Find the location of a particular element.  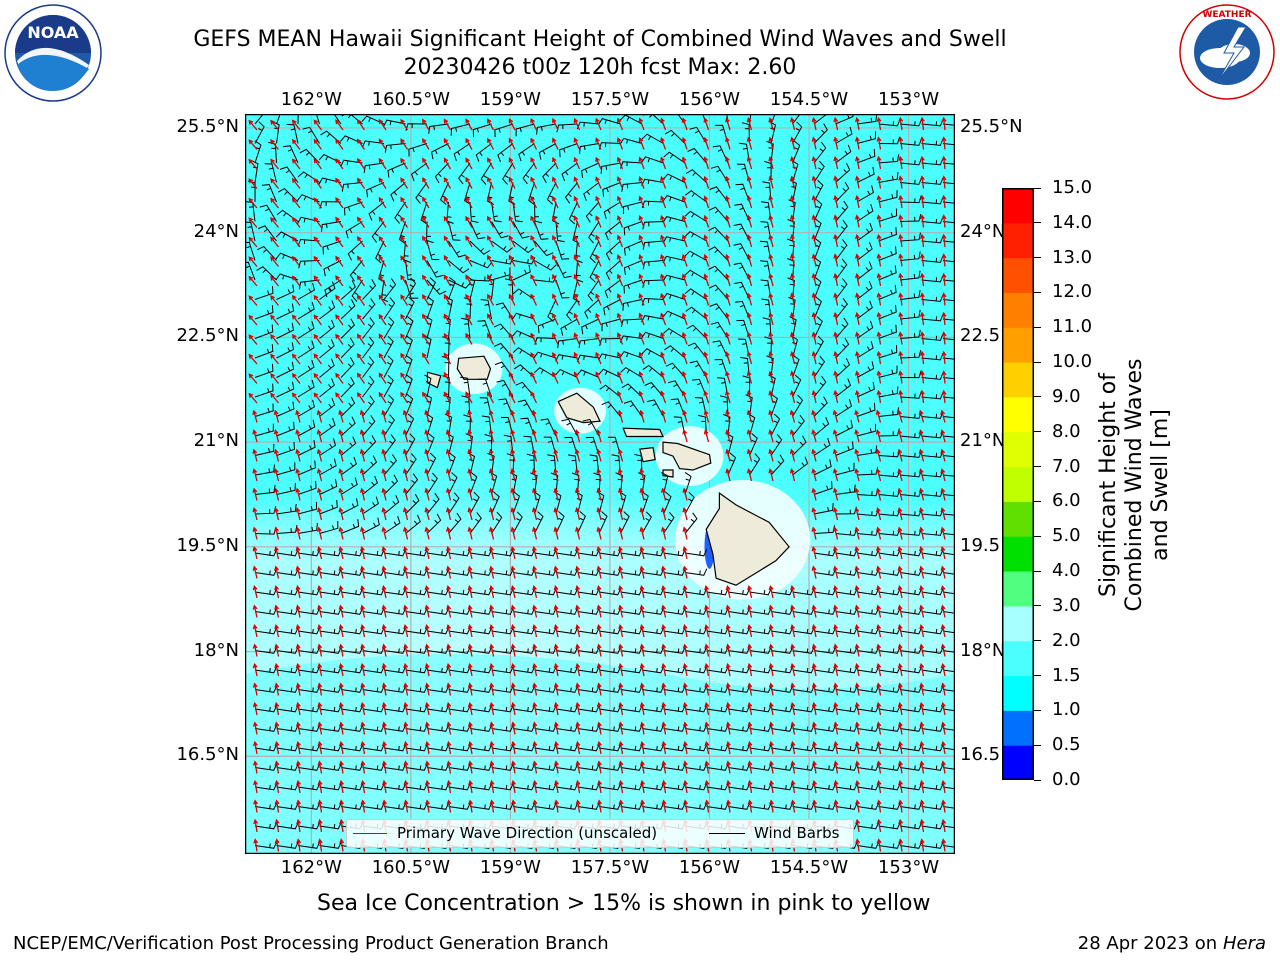

colorbar-segment is located at coordinates (1018, 484).